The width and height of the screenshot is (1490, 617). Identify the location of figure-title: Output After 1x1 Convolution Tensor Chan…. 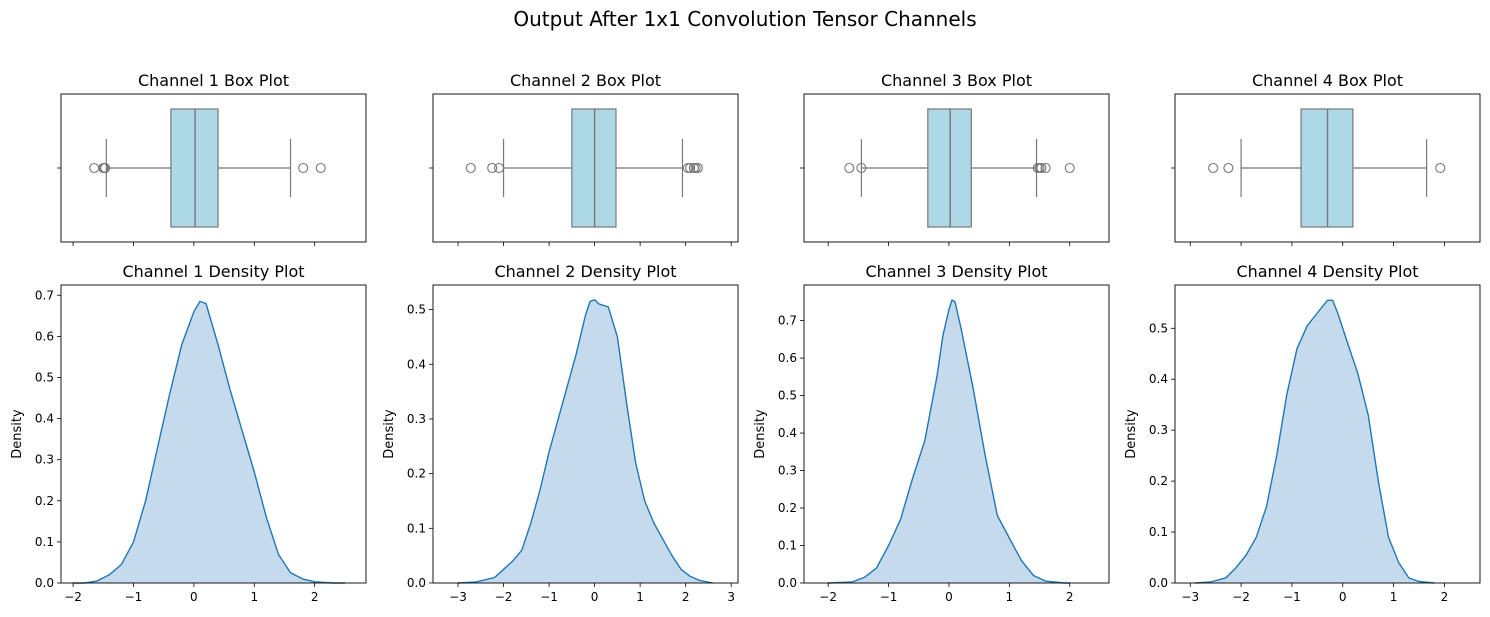
(744, 19).